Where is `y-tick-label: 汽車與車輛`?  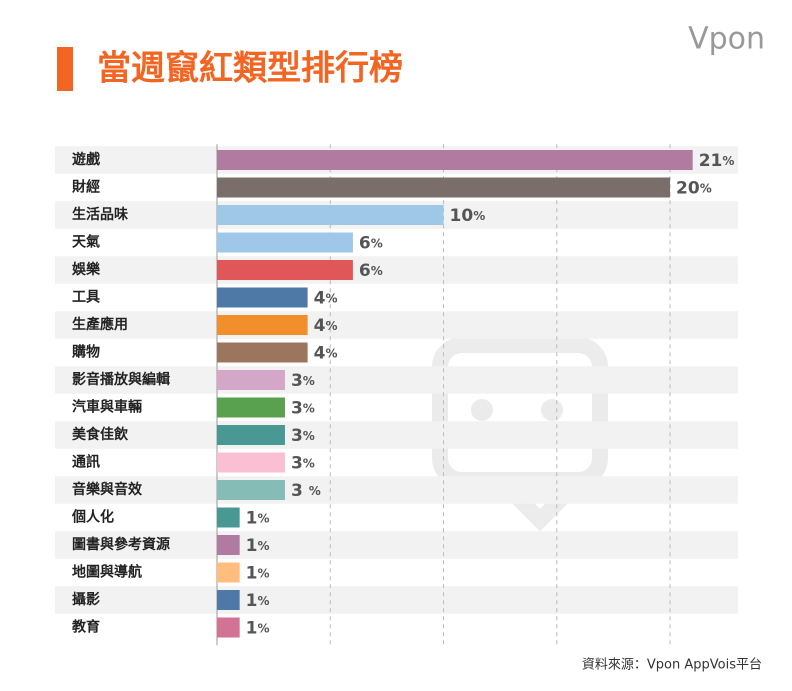 y-tick-label: 汽車與車輛 is located at coordinates (107, 407).